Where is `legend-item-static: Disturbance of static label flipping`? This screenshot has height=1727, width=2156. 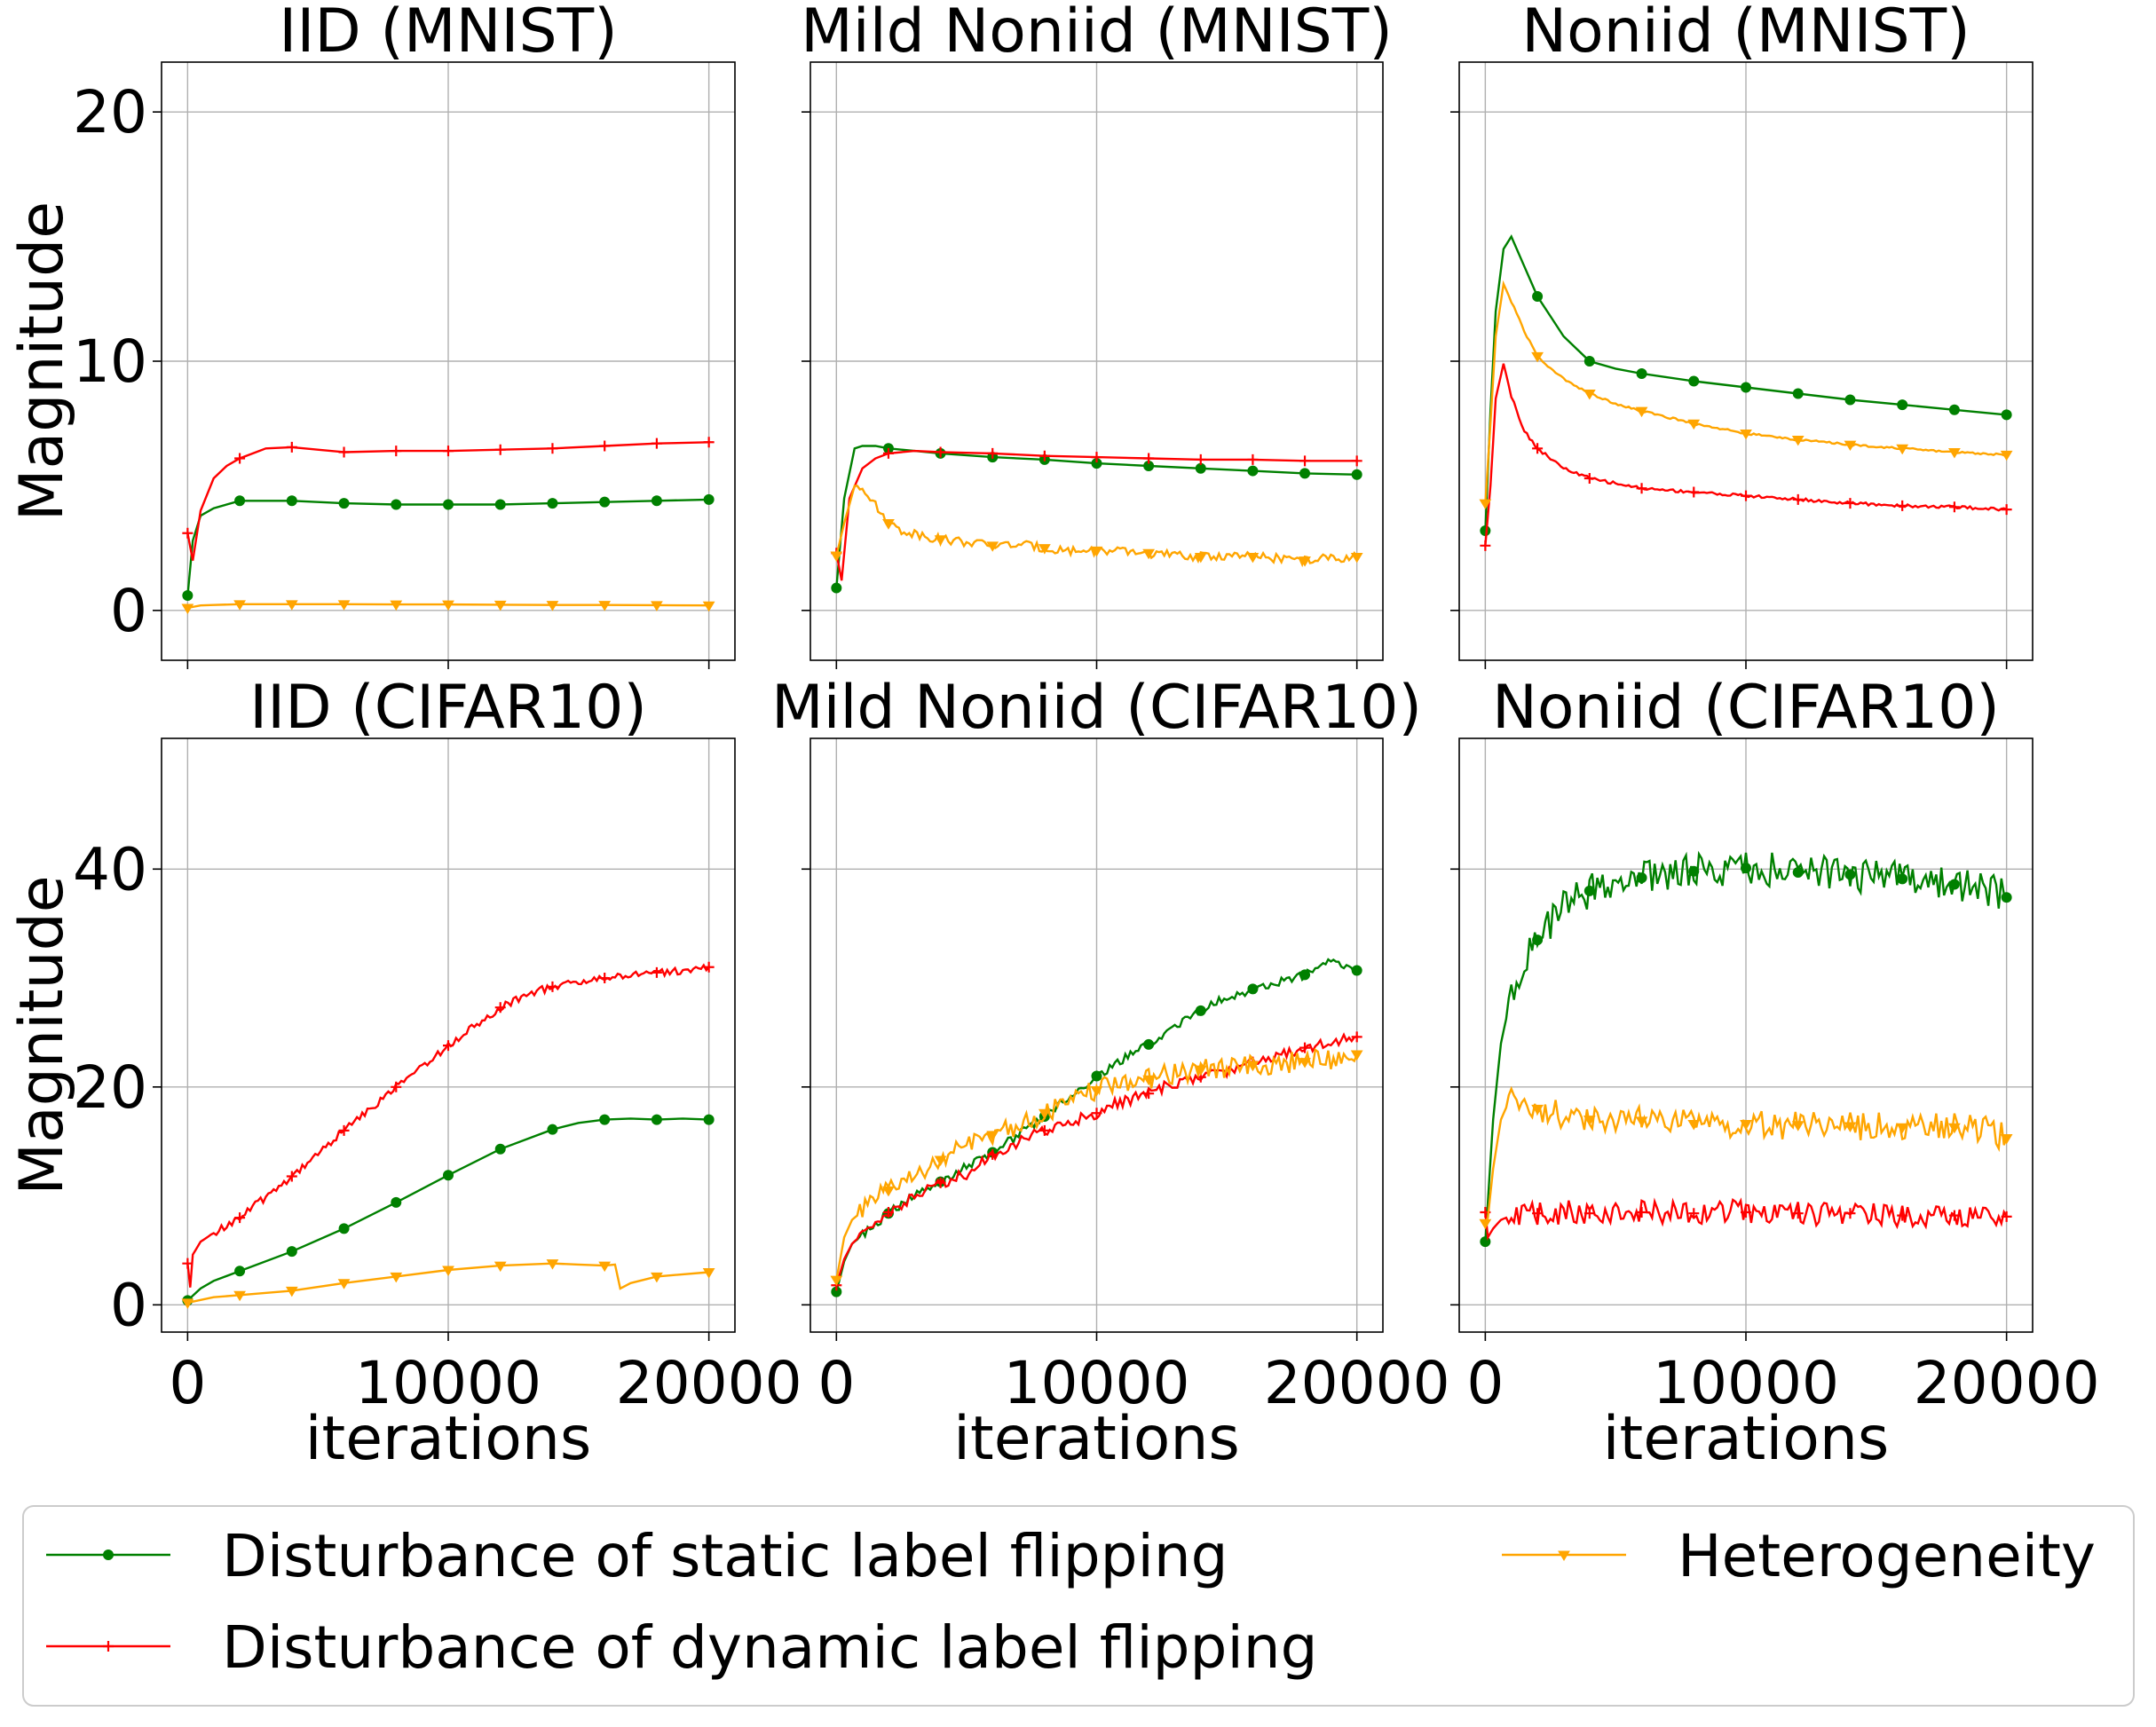 legend-item-static: Disturbance of static label flipping is located at coordinates (637, 1556).